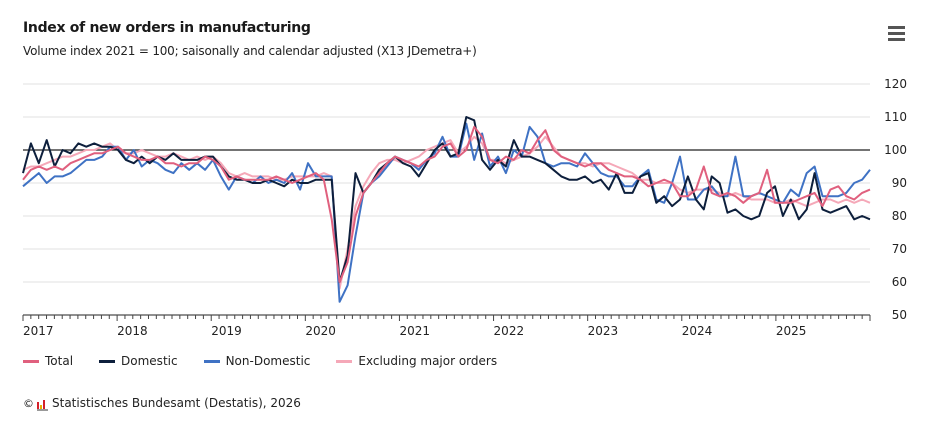  What do you see at coordinates (897, 36) in the screenshot?
I see `hamburger-menu-icon` at bounding box center [897, 36].